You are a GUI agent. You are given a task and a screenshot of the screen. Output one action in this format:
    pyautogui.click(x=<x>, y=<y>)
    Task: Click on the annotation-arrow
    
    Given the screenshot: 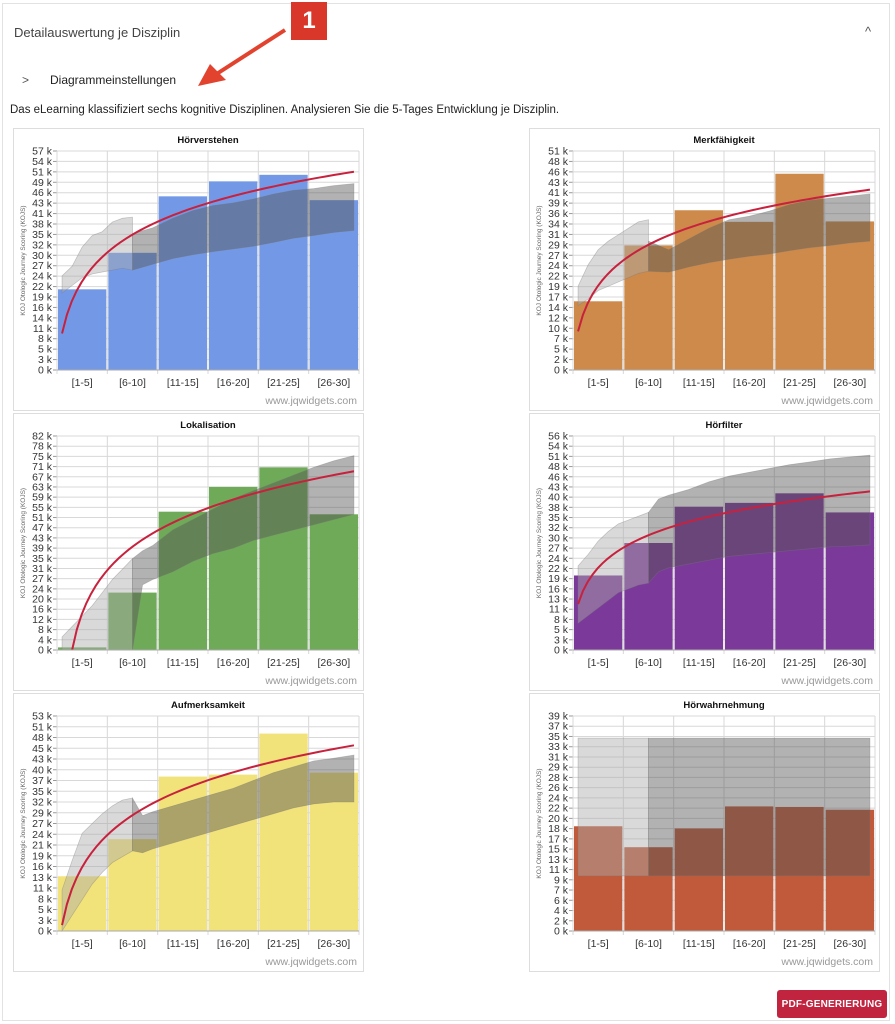 What is the action you would take?
    pyautogui.click(x=242, y=57)
    